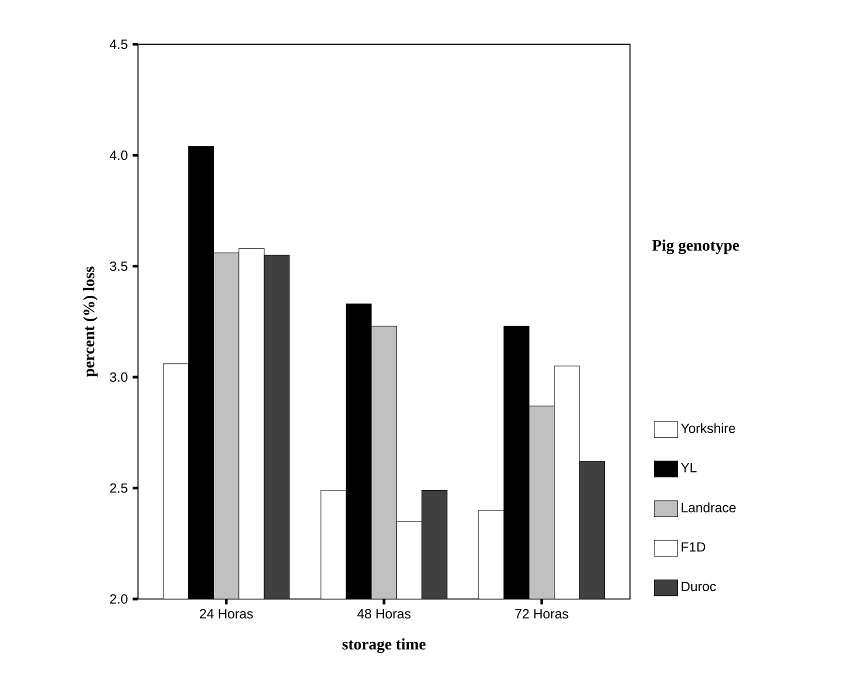 The height and width of the screenshot is (694, 843). Describe the element at coordinates (119, 599) in the screenshot. I see `y-tick-label: 2.0` at that location.